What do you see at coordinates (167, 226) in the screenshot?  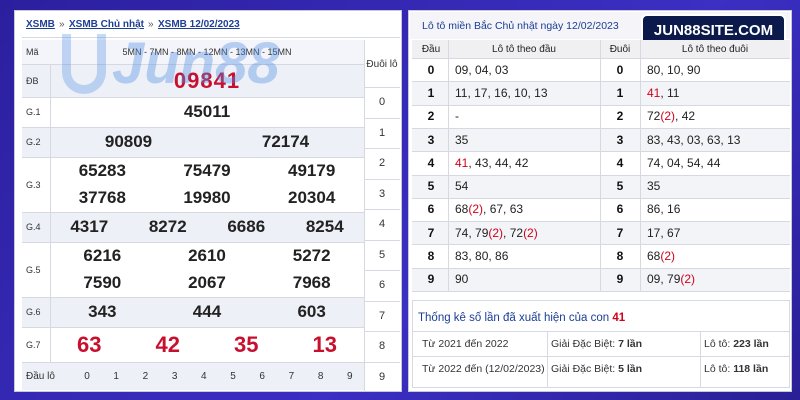 I see `prize-number: 8272` at bounding box center [167, 226].